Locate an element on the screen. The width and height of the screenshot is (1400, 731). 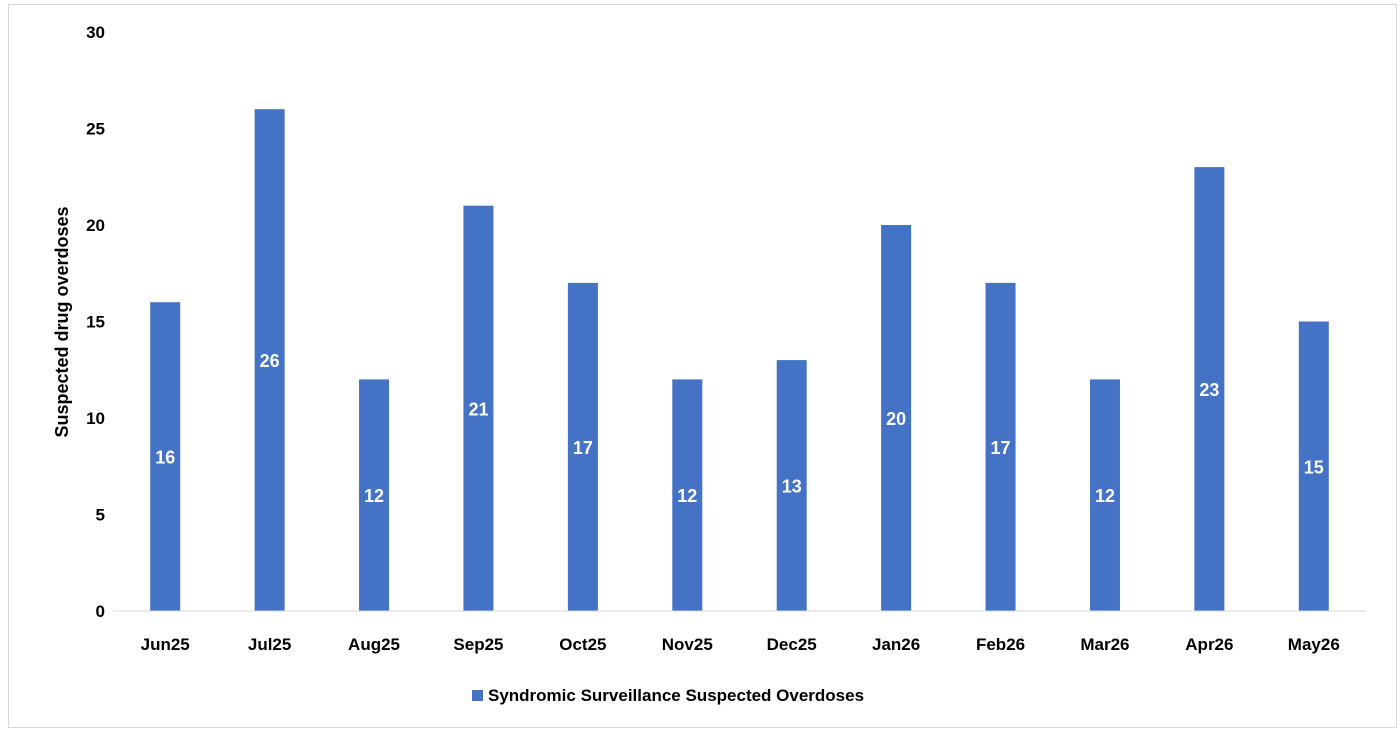
bar-value-label: 23 is located at coordinates (1209, 390).